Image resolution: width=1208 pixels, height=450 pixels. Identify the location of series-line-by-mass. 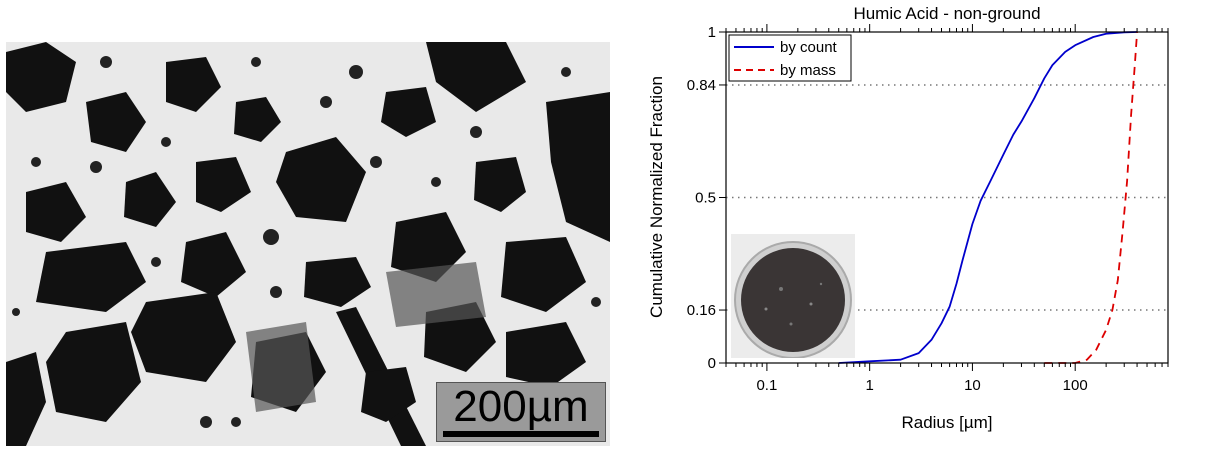
(1091, 197).